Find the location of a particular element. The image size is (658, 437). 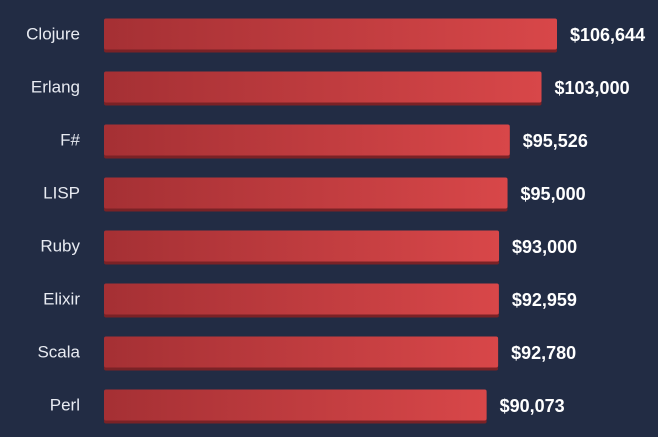

category-label: F# is located at coordinates (70, 139).